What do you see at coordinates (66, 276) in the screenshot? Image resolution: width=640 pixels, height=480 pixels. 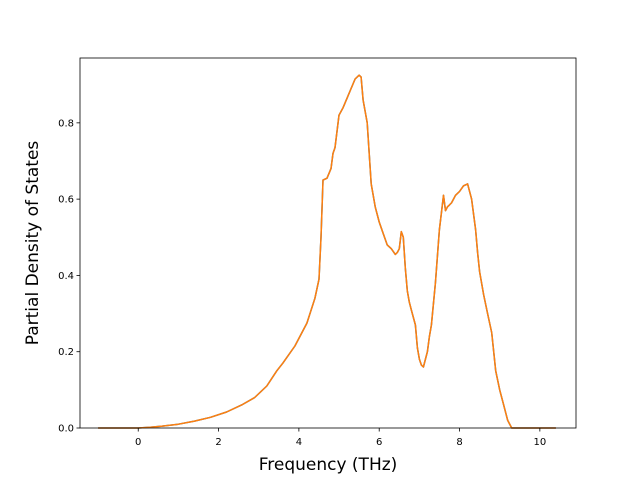 I see `y-tick-label: 0.4` at bounding box center [66, 276].